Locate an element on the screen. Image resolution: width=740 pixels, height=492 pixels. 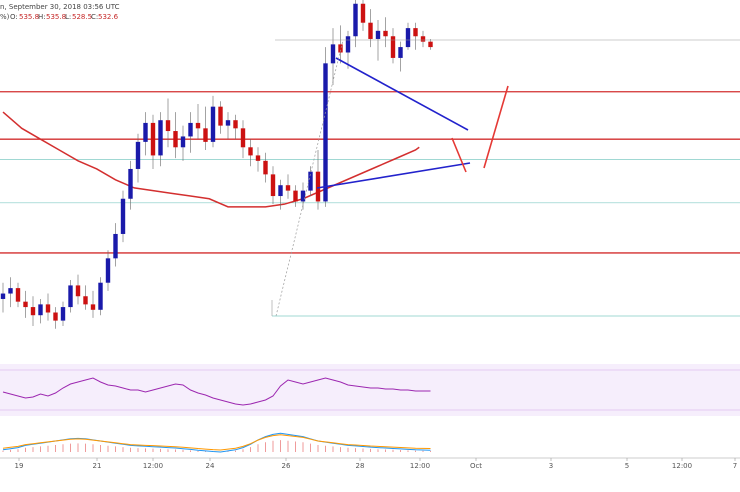
ohlc-open-value: 535.8 is located at coordinates (29, 17).